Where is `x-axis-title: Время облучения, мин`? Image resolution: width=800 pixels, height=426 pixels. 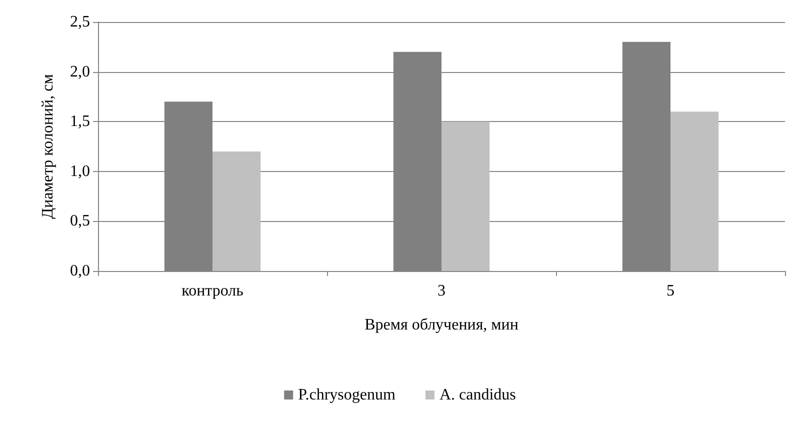
x-axis-title: Время облучения, мин is located at coordinates (441, 325).